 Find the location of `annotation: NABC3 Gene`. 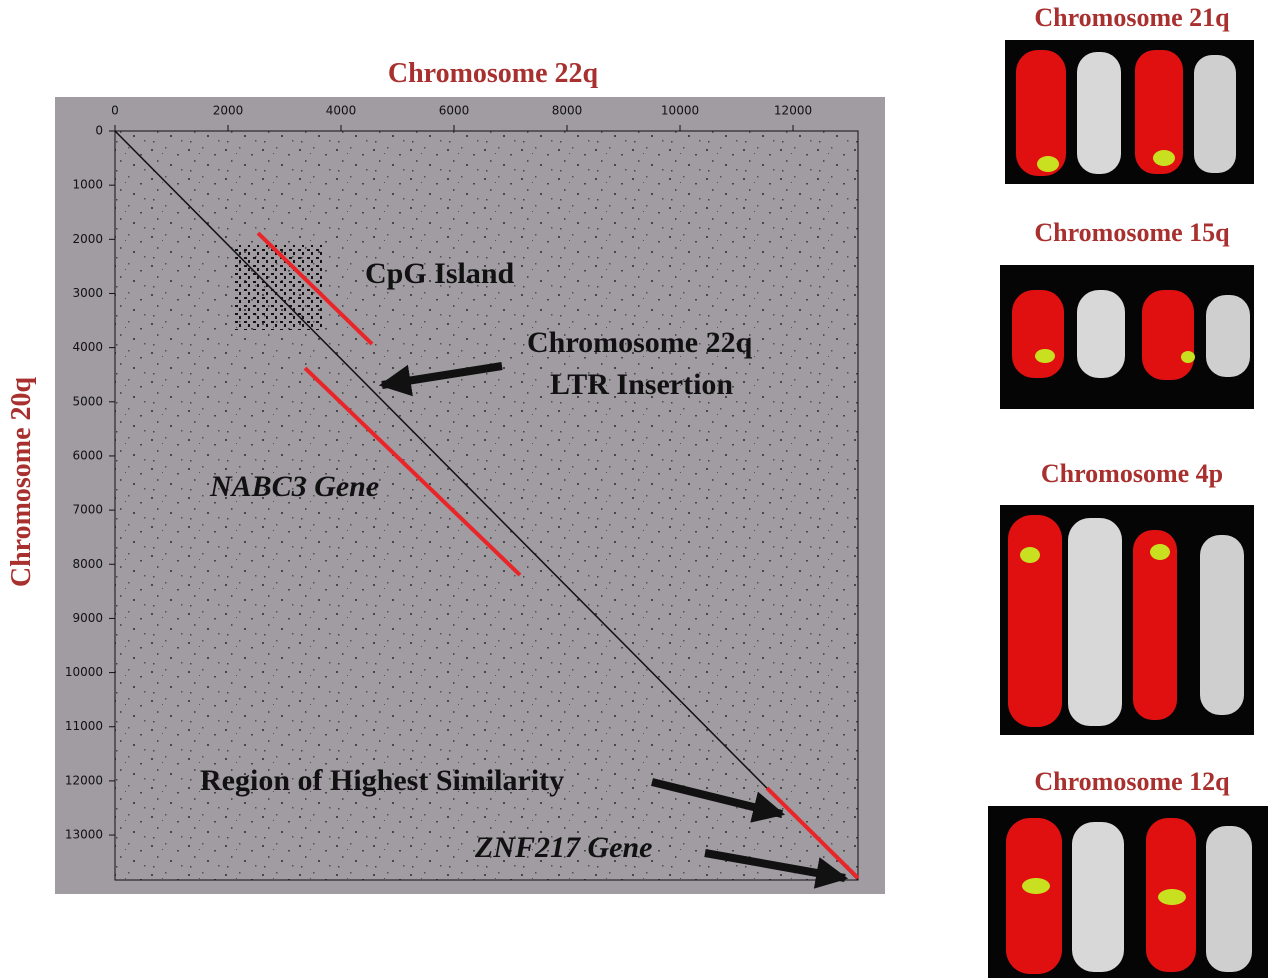

annotation: NABC3 Gene is located at coordinates (294, 486).